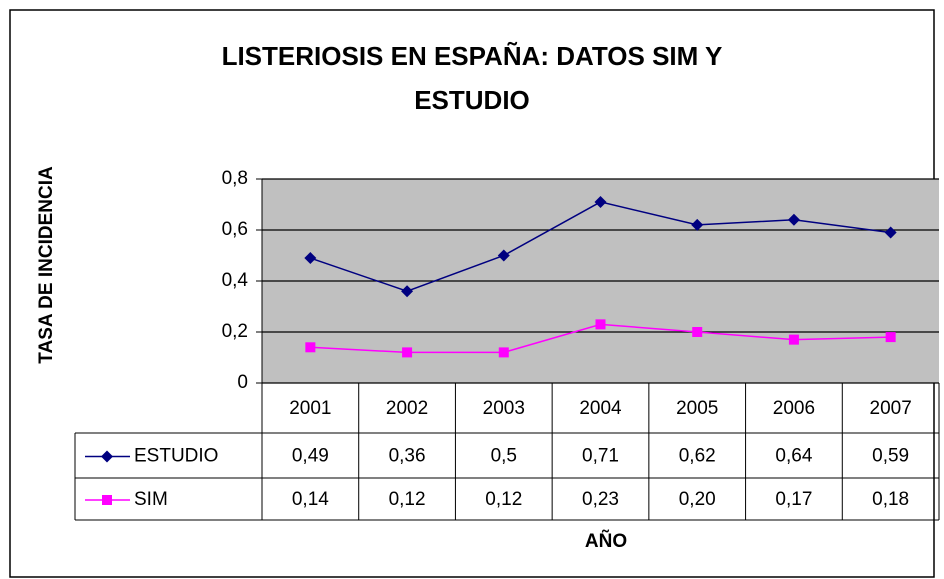  Describe the element at coordinates (176, 456) in the screenshot. I see `legend-label: ESTUDIO` at that location.